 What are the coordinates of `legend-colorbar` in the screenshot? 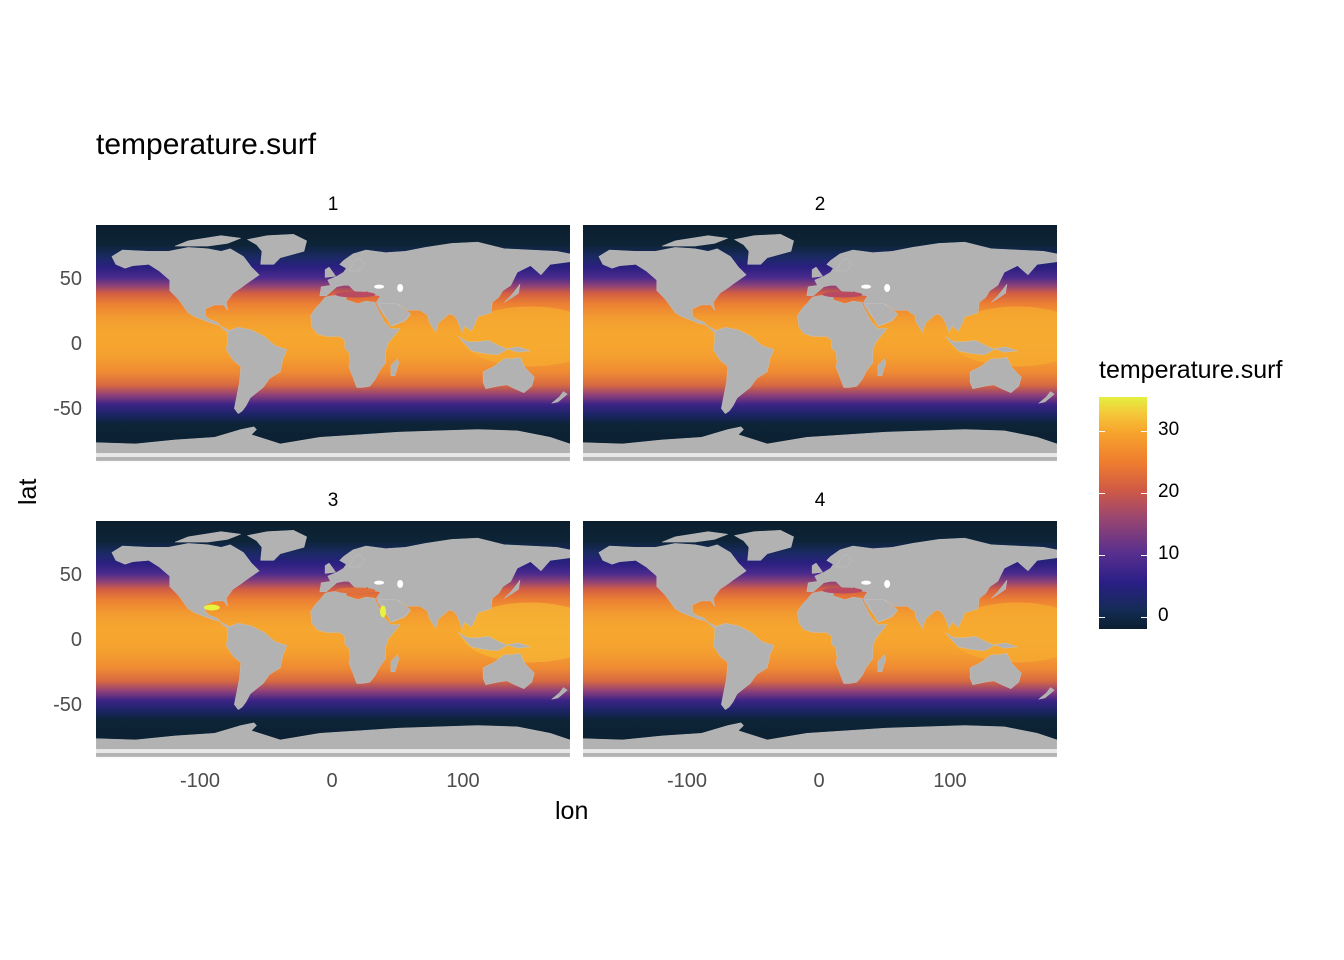 It's located at (1123, 513).